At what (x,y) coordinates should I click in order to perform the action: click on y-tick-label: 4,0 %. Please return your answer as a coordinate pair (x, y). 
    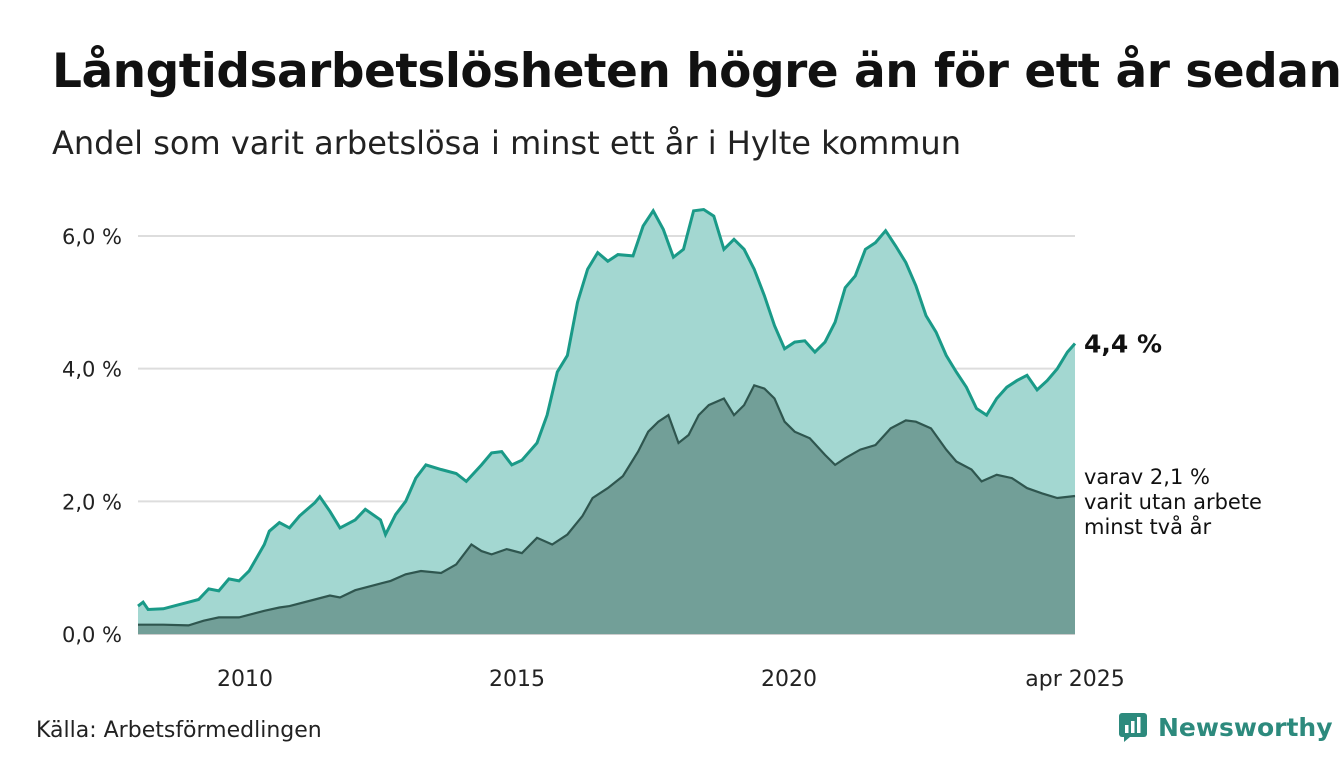
    Looking at the image, I should click on (92, 370).